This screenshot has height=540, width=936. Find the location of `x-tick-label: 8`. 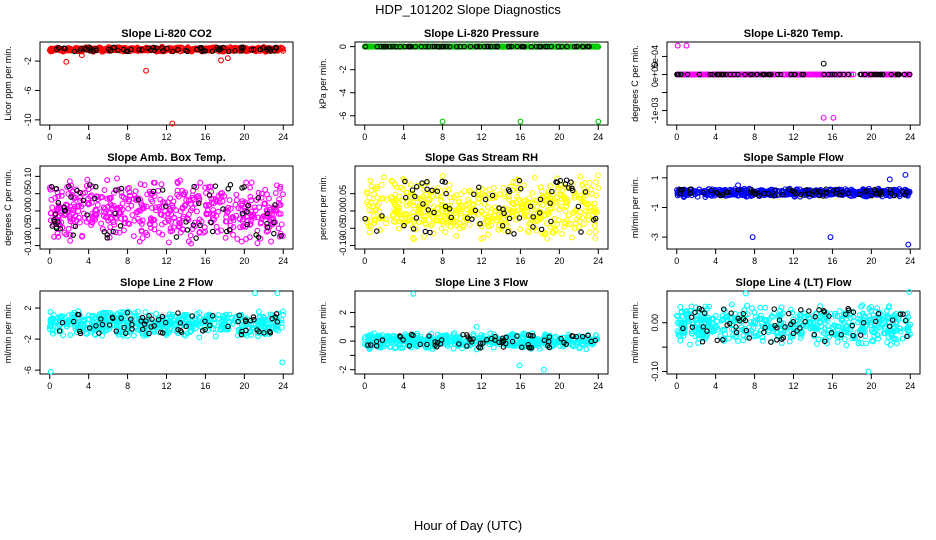

x-tick-label: 8 is located at coordinates (442, 261).